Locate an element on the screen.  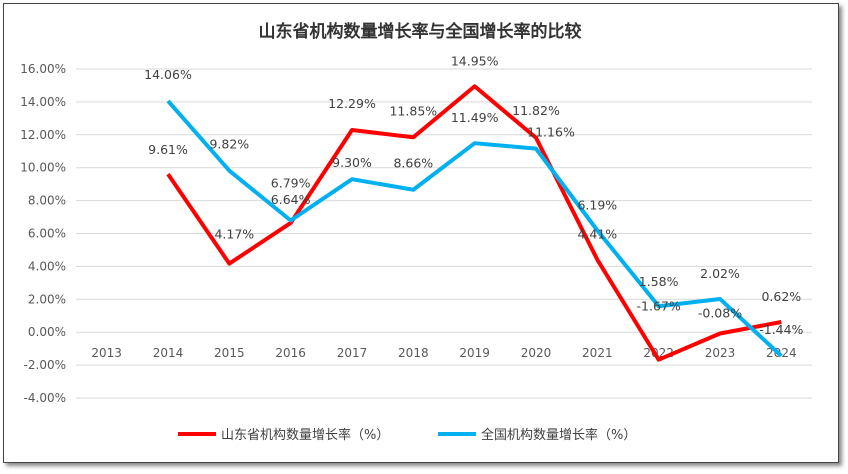
y-tick-label: 12.00% is located at coordinates (43, 135).